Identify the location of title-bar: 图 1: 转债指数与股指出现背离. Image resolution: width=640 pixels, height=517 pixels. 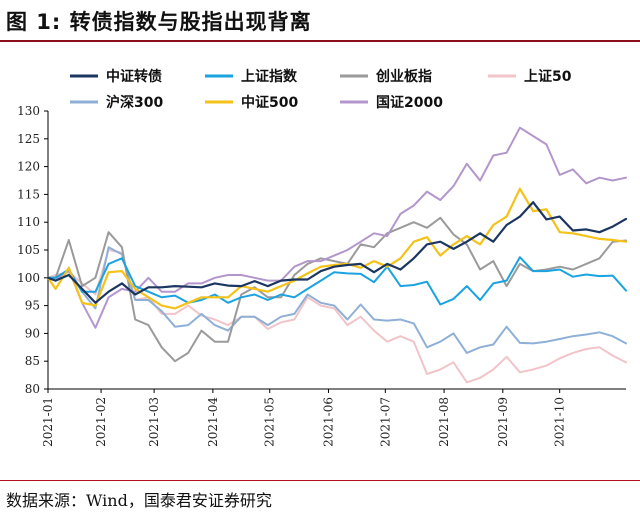
(320, 20).